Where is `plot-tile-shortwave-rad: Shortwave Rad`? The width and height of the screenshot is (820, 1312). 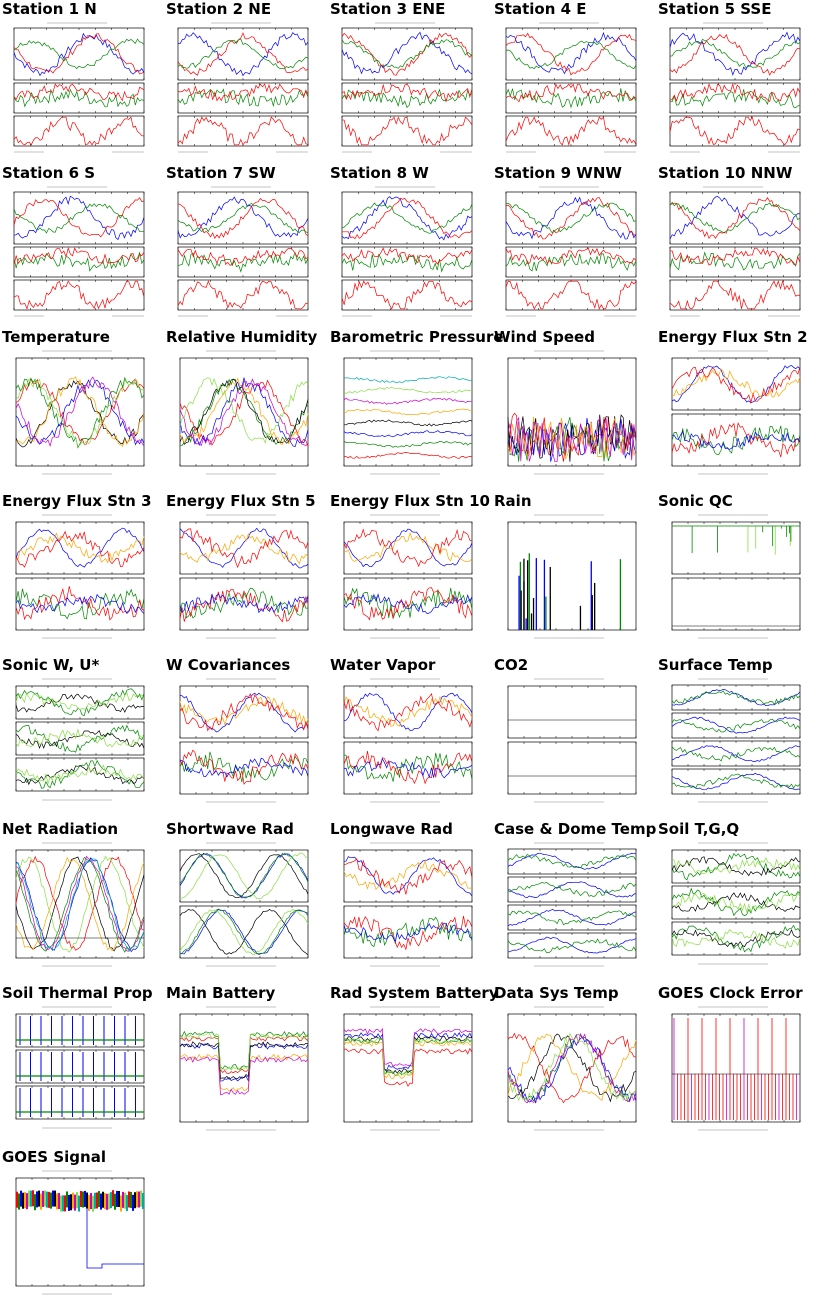
plot-tile-shortwave-rad: Shortwave Rad is located at coordinates (244, 900).